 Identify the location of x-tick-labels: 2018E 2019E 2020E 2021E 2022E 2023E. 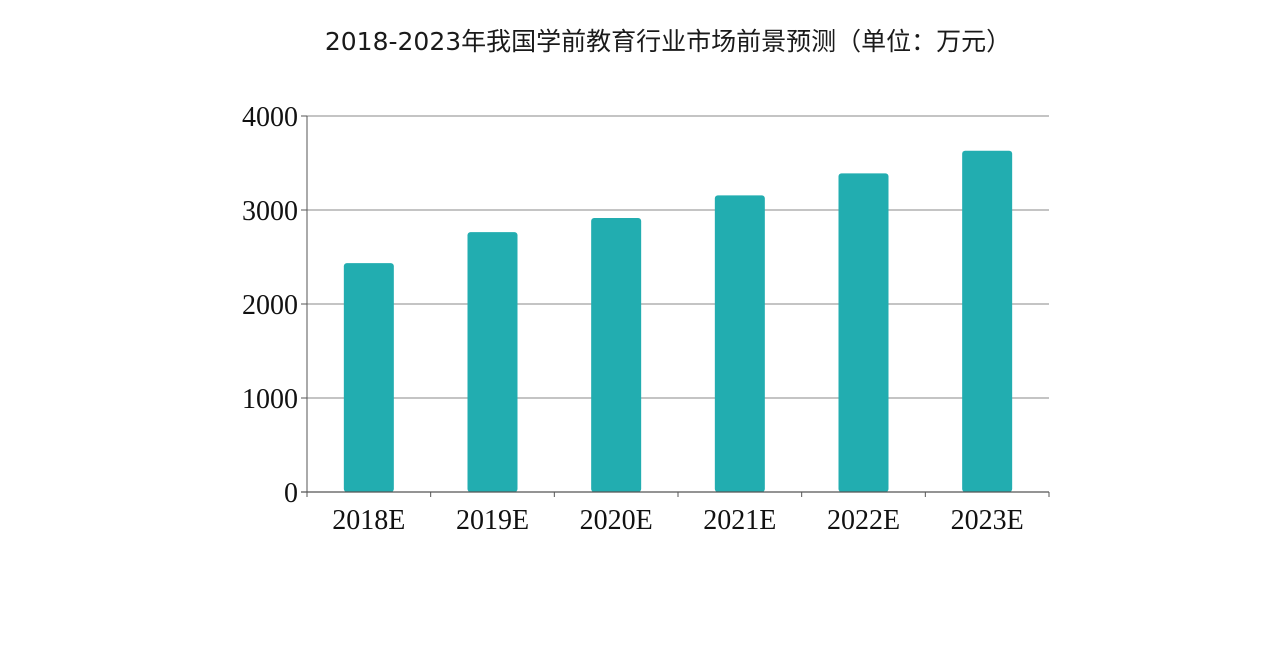
(677, 520).